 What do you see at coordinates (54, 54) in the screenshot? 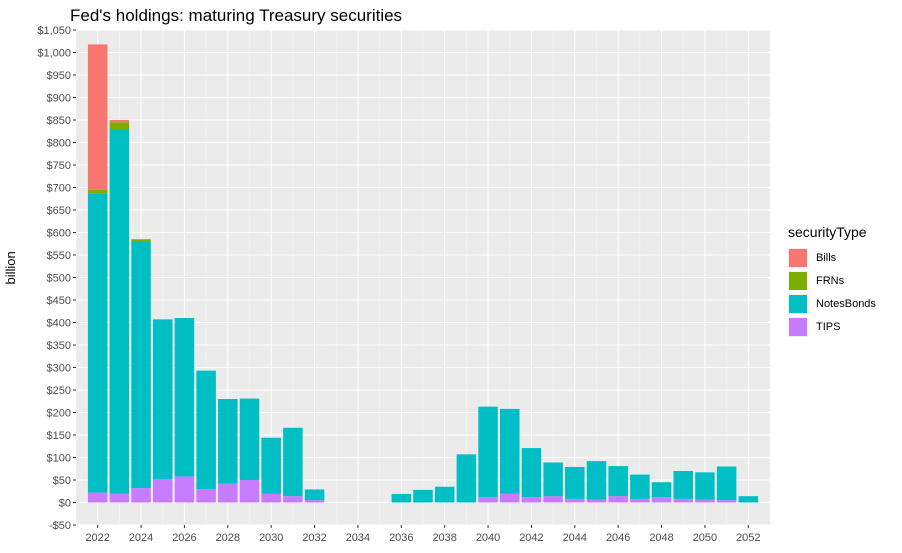
I see `y-tick-label: $1,000` at bounding box center [54, 54].